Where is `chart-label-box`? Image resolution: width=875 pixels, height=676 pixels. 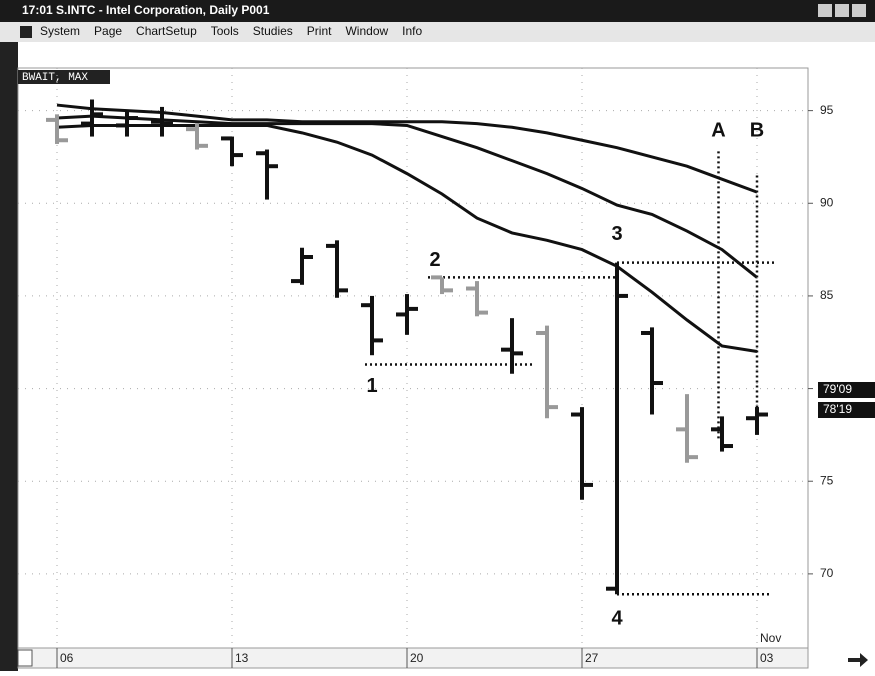
chart-label-box is located at coordinates (64, 77).